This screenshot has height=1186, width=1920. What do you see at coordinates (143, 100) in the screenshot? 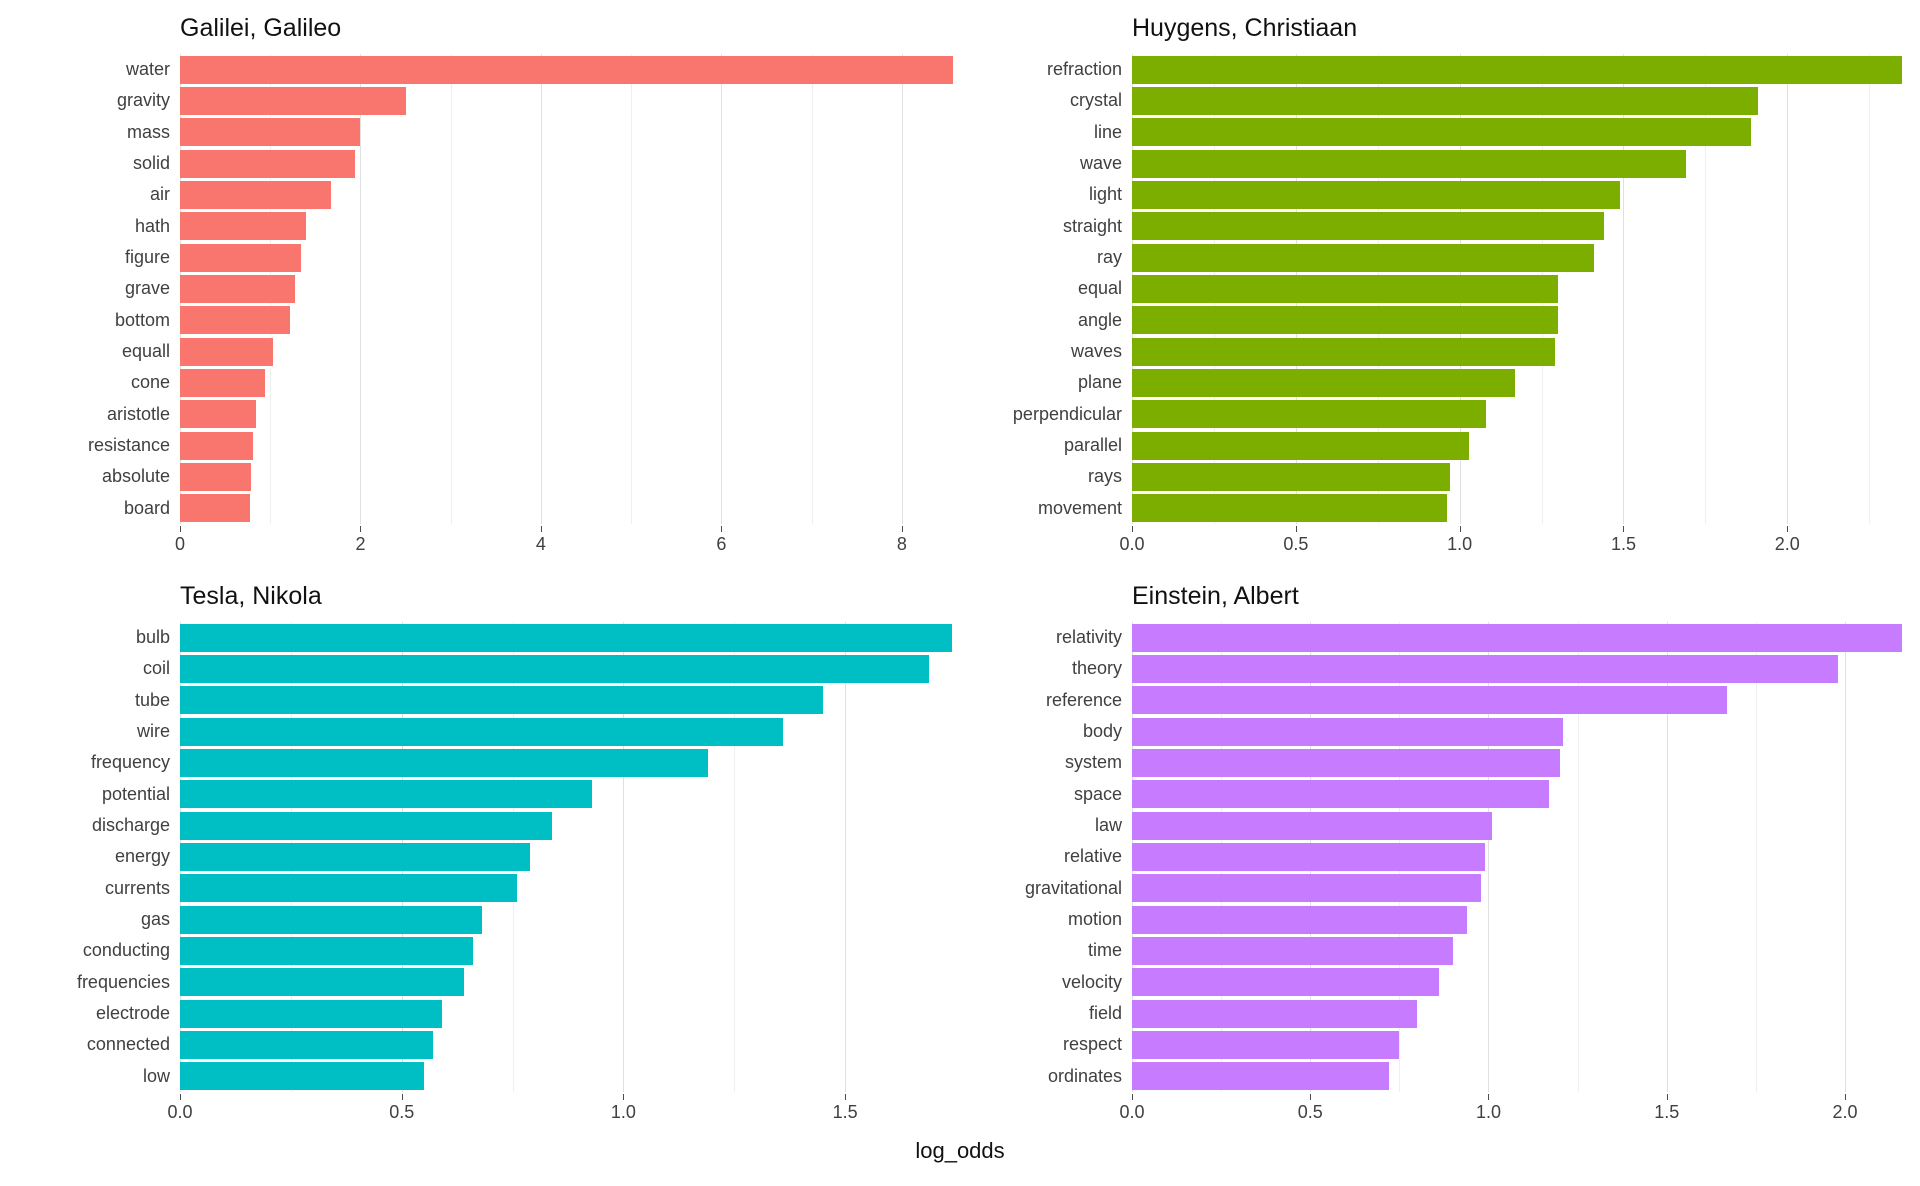
I see `y-axis-label: gravity` at bounding box center [143, 100].